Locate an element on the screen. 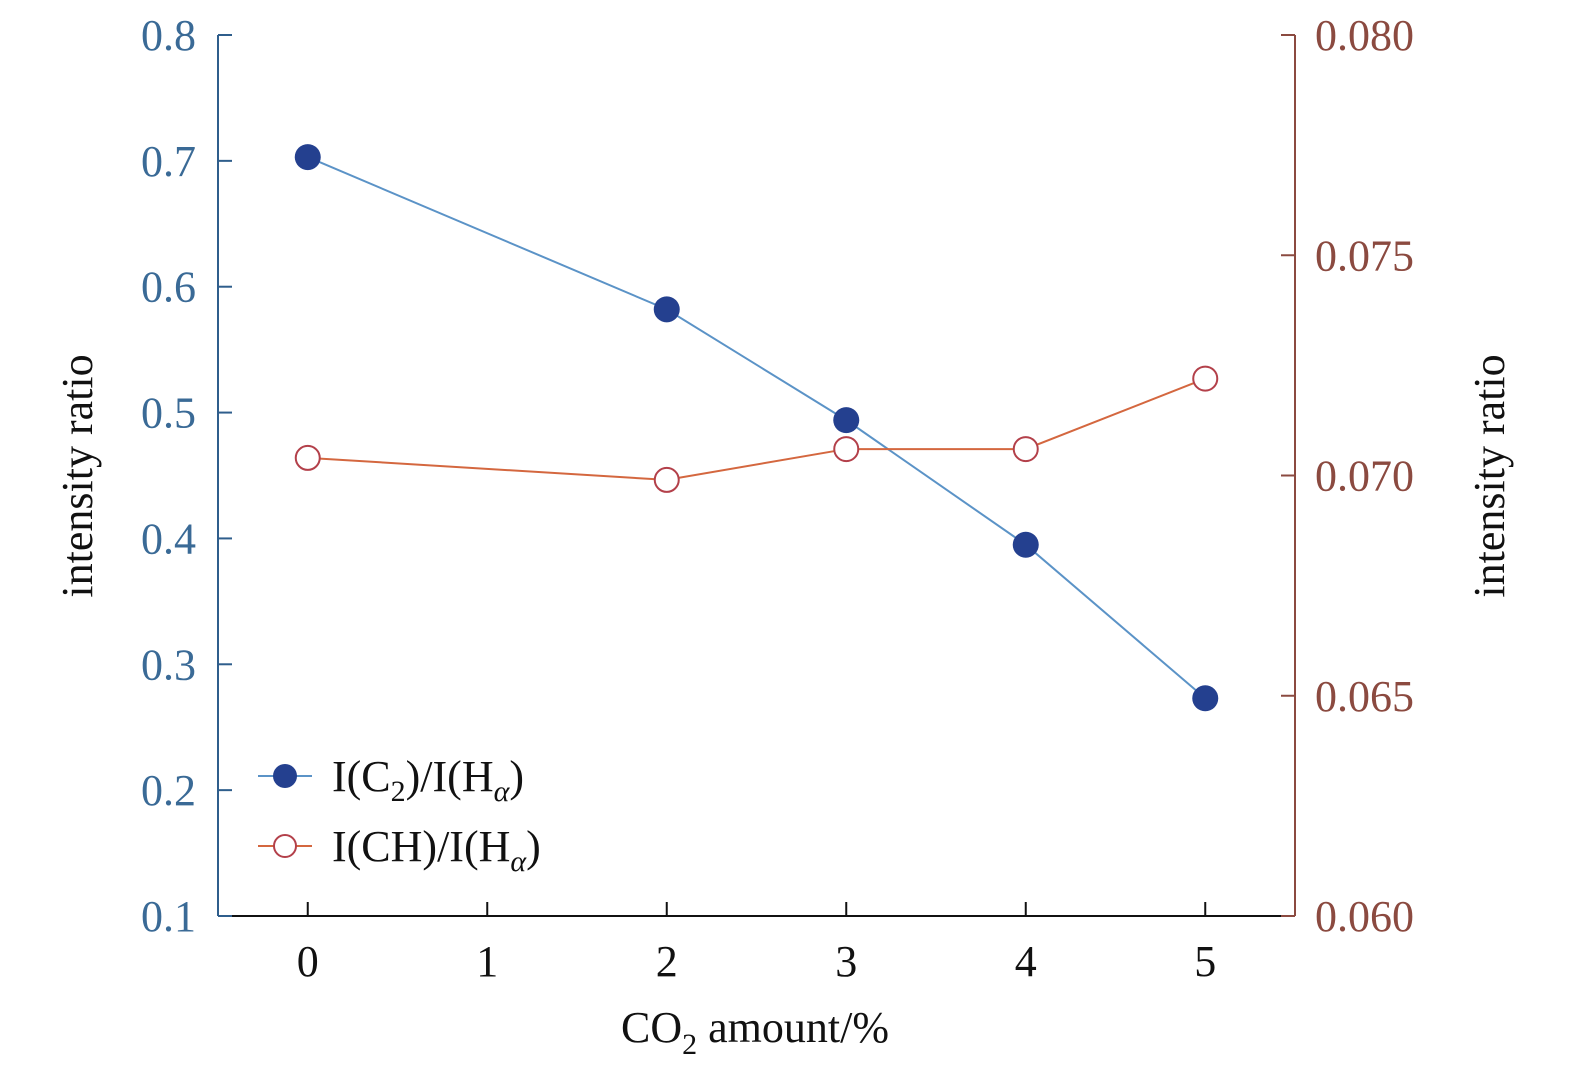 The image size is (1575, 1081). x-tick-label: 4 is located at coordinates (1026, 961).